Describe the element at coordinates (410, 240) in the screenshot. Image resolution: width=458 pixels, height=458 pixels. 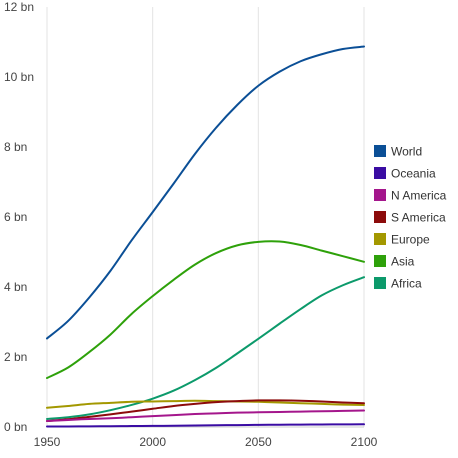
I see `legend-label: Europe` at that location.